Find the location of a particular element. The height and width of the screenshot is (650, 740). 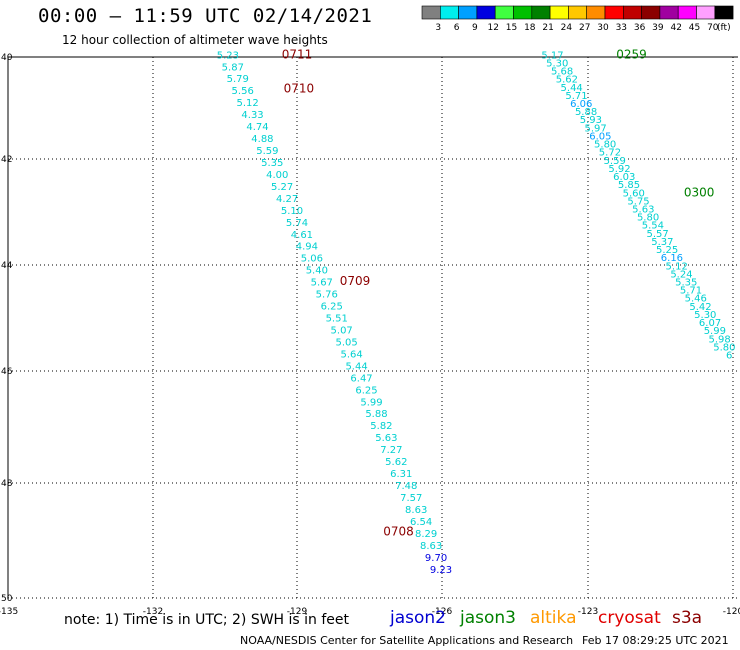

wave-height-value: 5.76 is located at coordinates (327, 295).